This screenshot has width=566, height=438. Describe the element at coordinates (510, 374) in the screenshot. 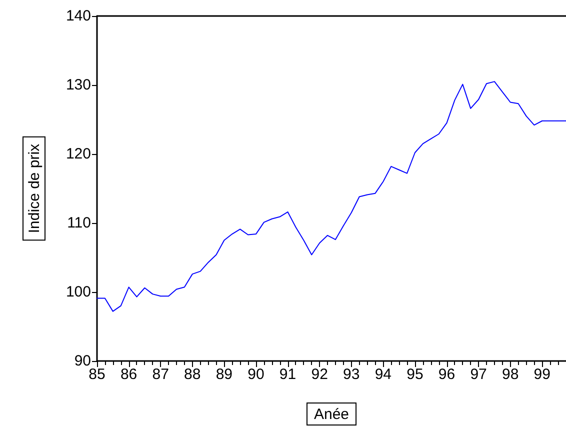

I see `x-tick-label: 98` at that location.